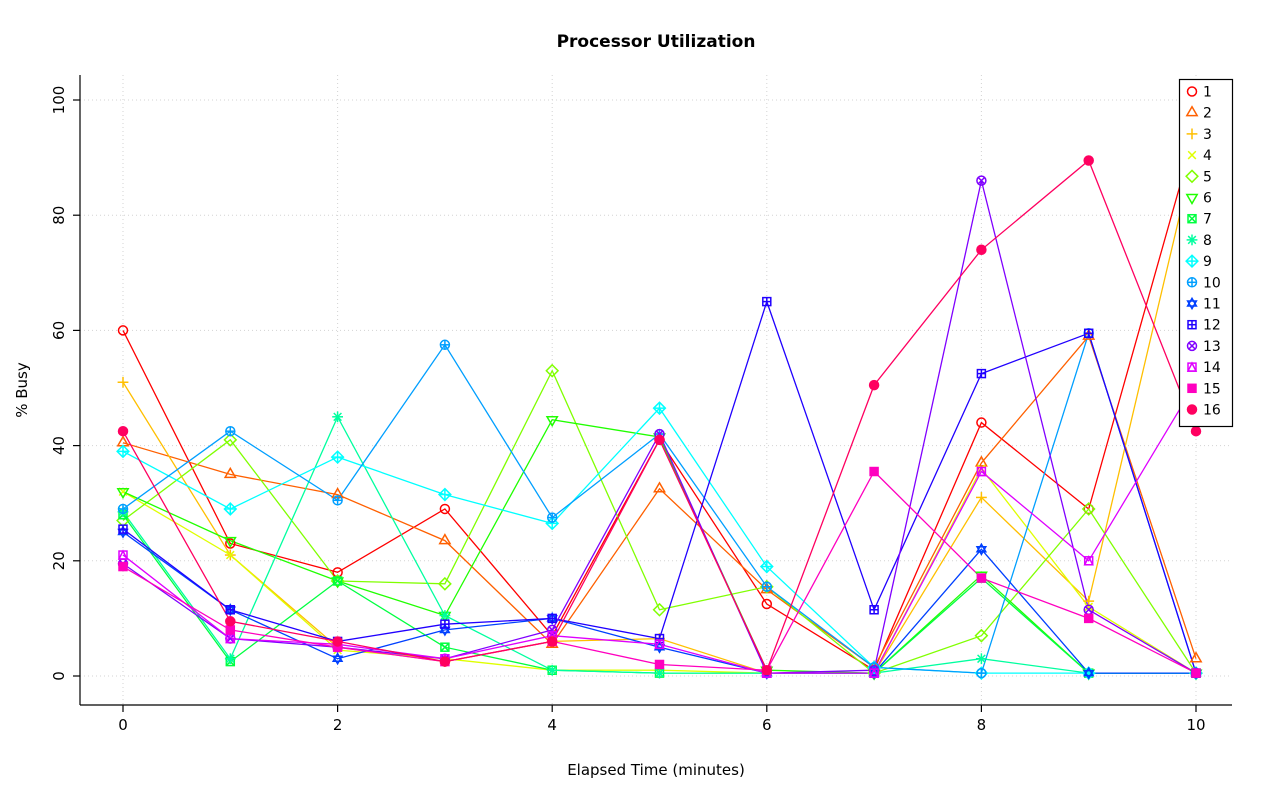 This screenshot has height=801, width=1280. What do you see at coordinates (59, 330) in the screenshot?
I see `svg-text: 60` at bounding box center [59, 330].